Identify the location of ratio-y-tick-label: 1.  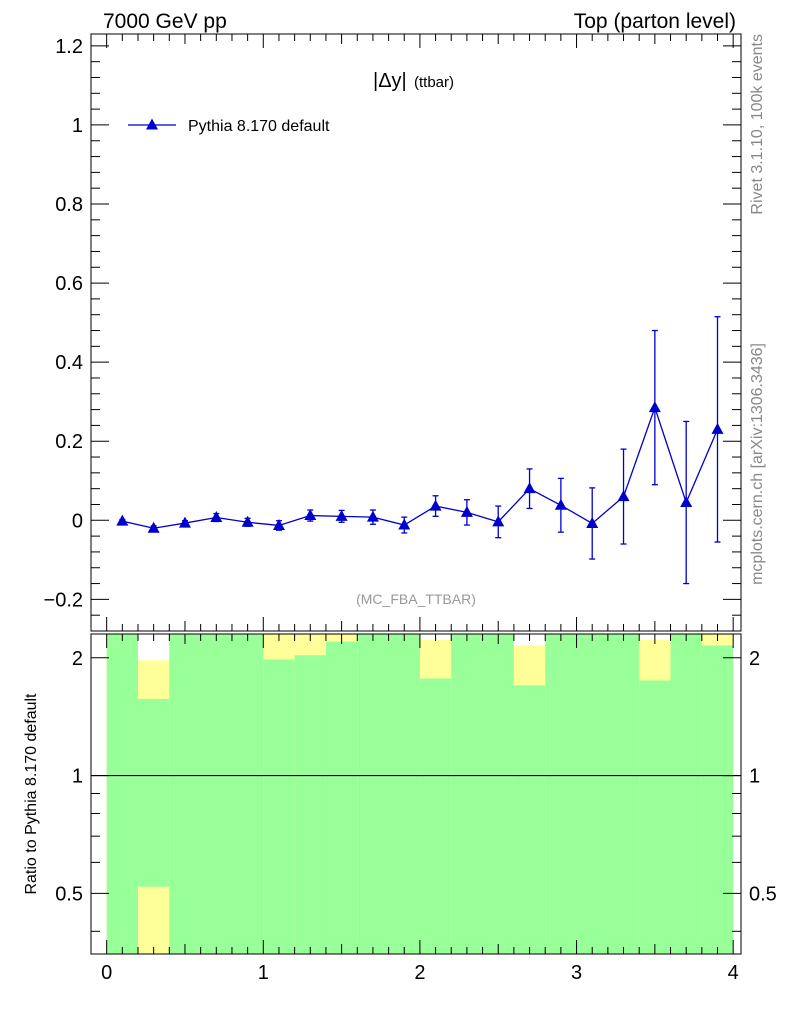
(77, 777).